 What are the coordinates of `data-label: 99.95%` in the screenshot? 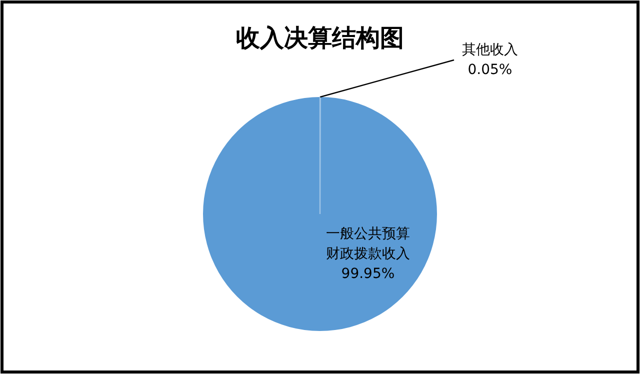 It's located at (368, 274).